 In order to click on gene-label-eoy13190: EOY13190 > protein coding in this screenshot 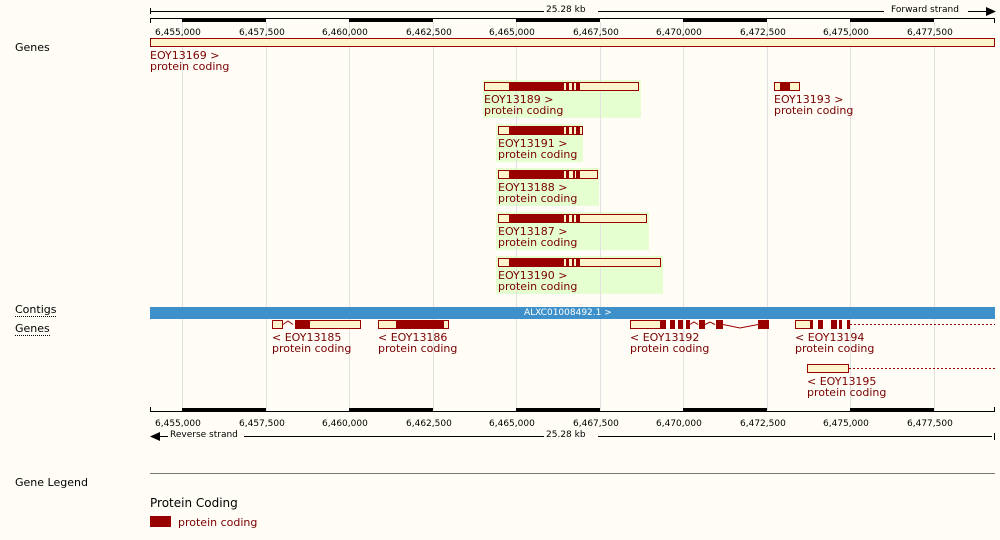, I will do `click(537, 281)`.